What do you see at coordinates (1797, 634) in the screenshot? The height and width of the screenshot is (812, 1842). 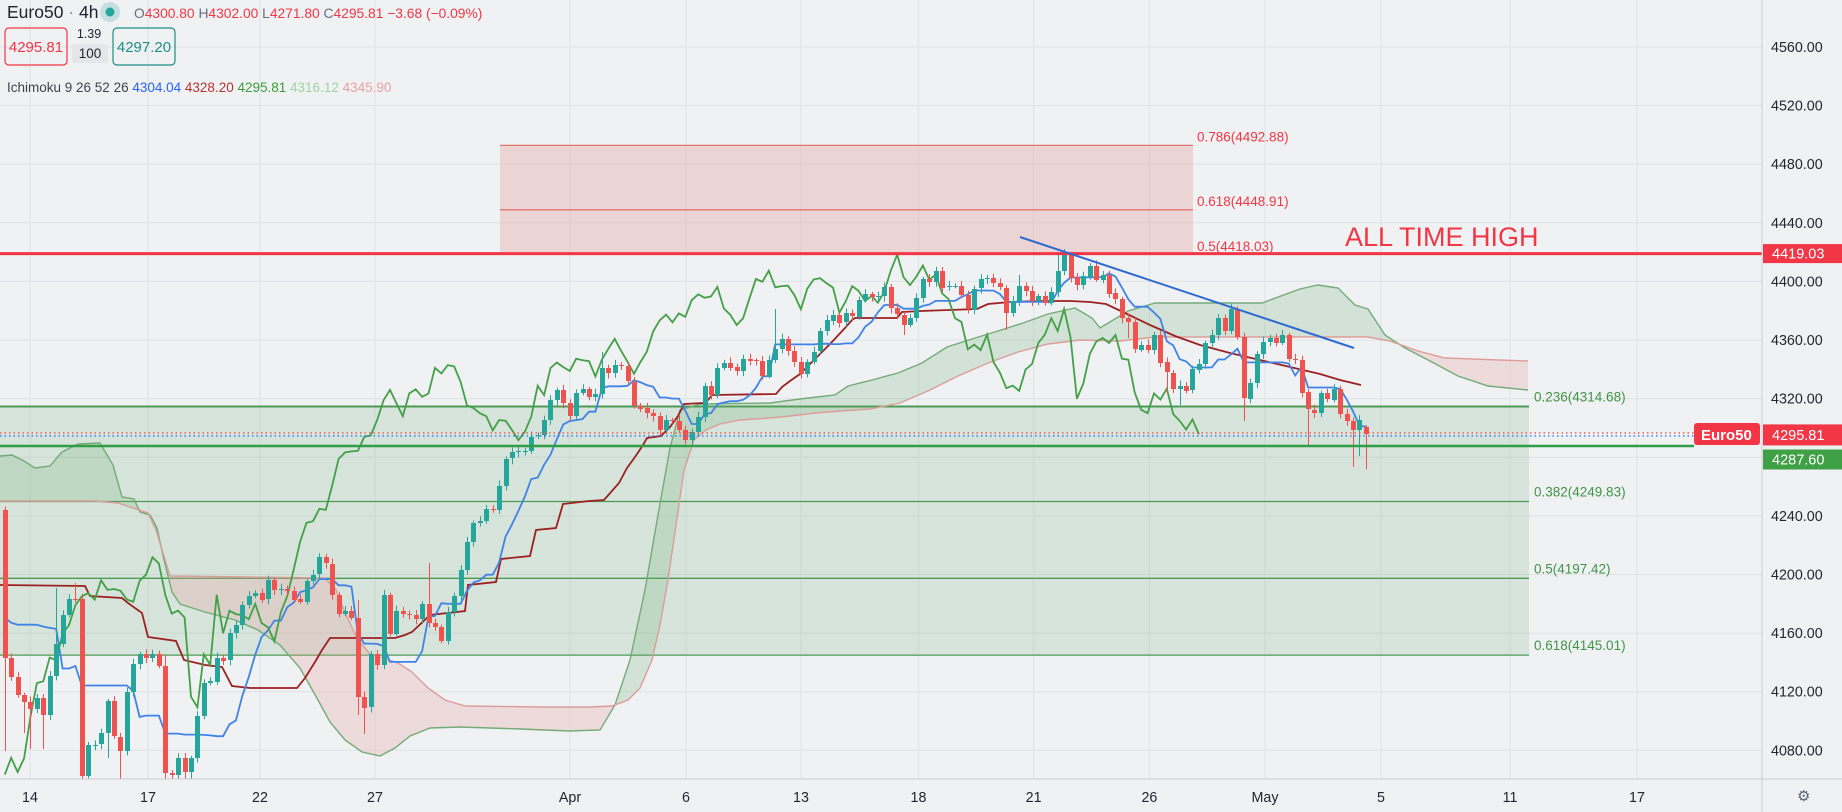 I see `svg-text: 4160.00` at bounding box center [1797, 634].